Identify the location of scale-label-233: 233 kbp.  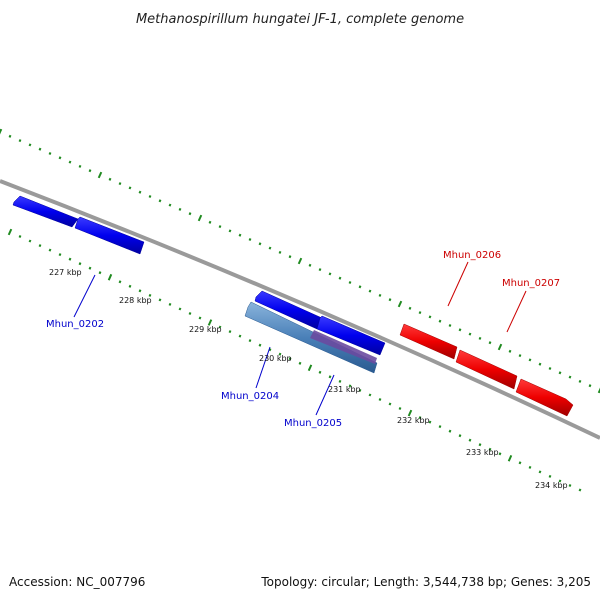
(482, 452).